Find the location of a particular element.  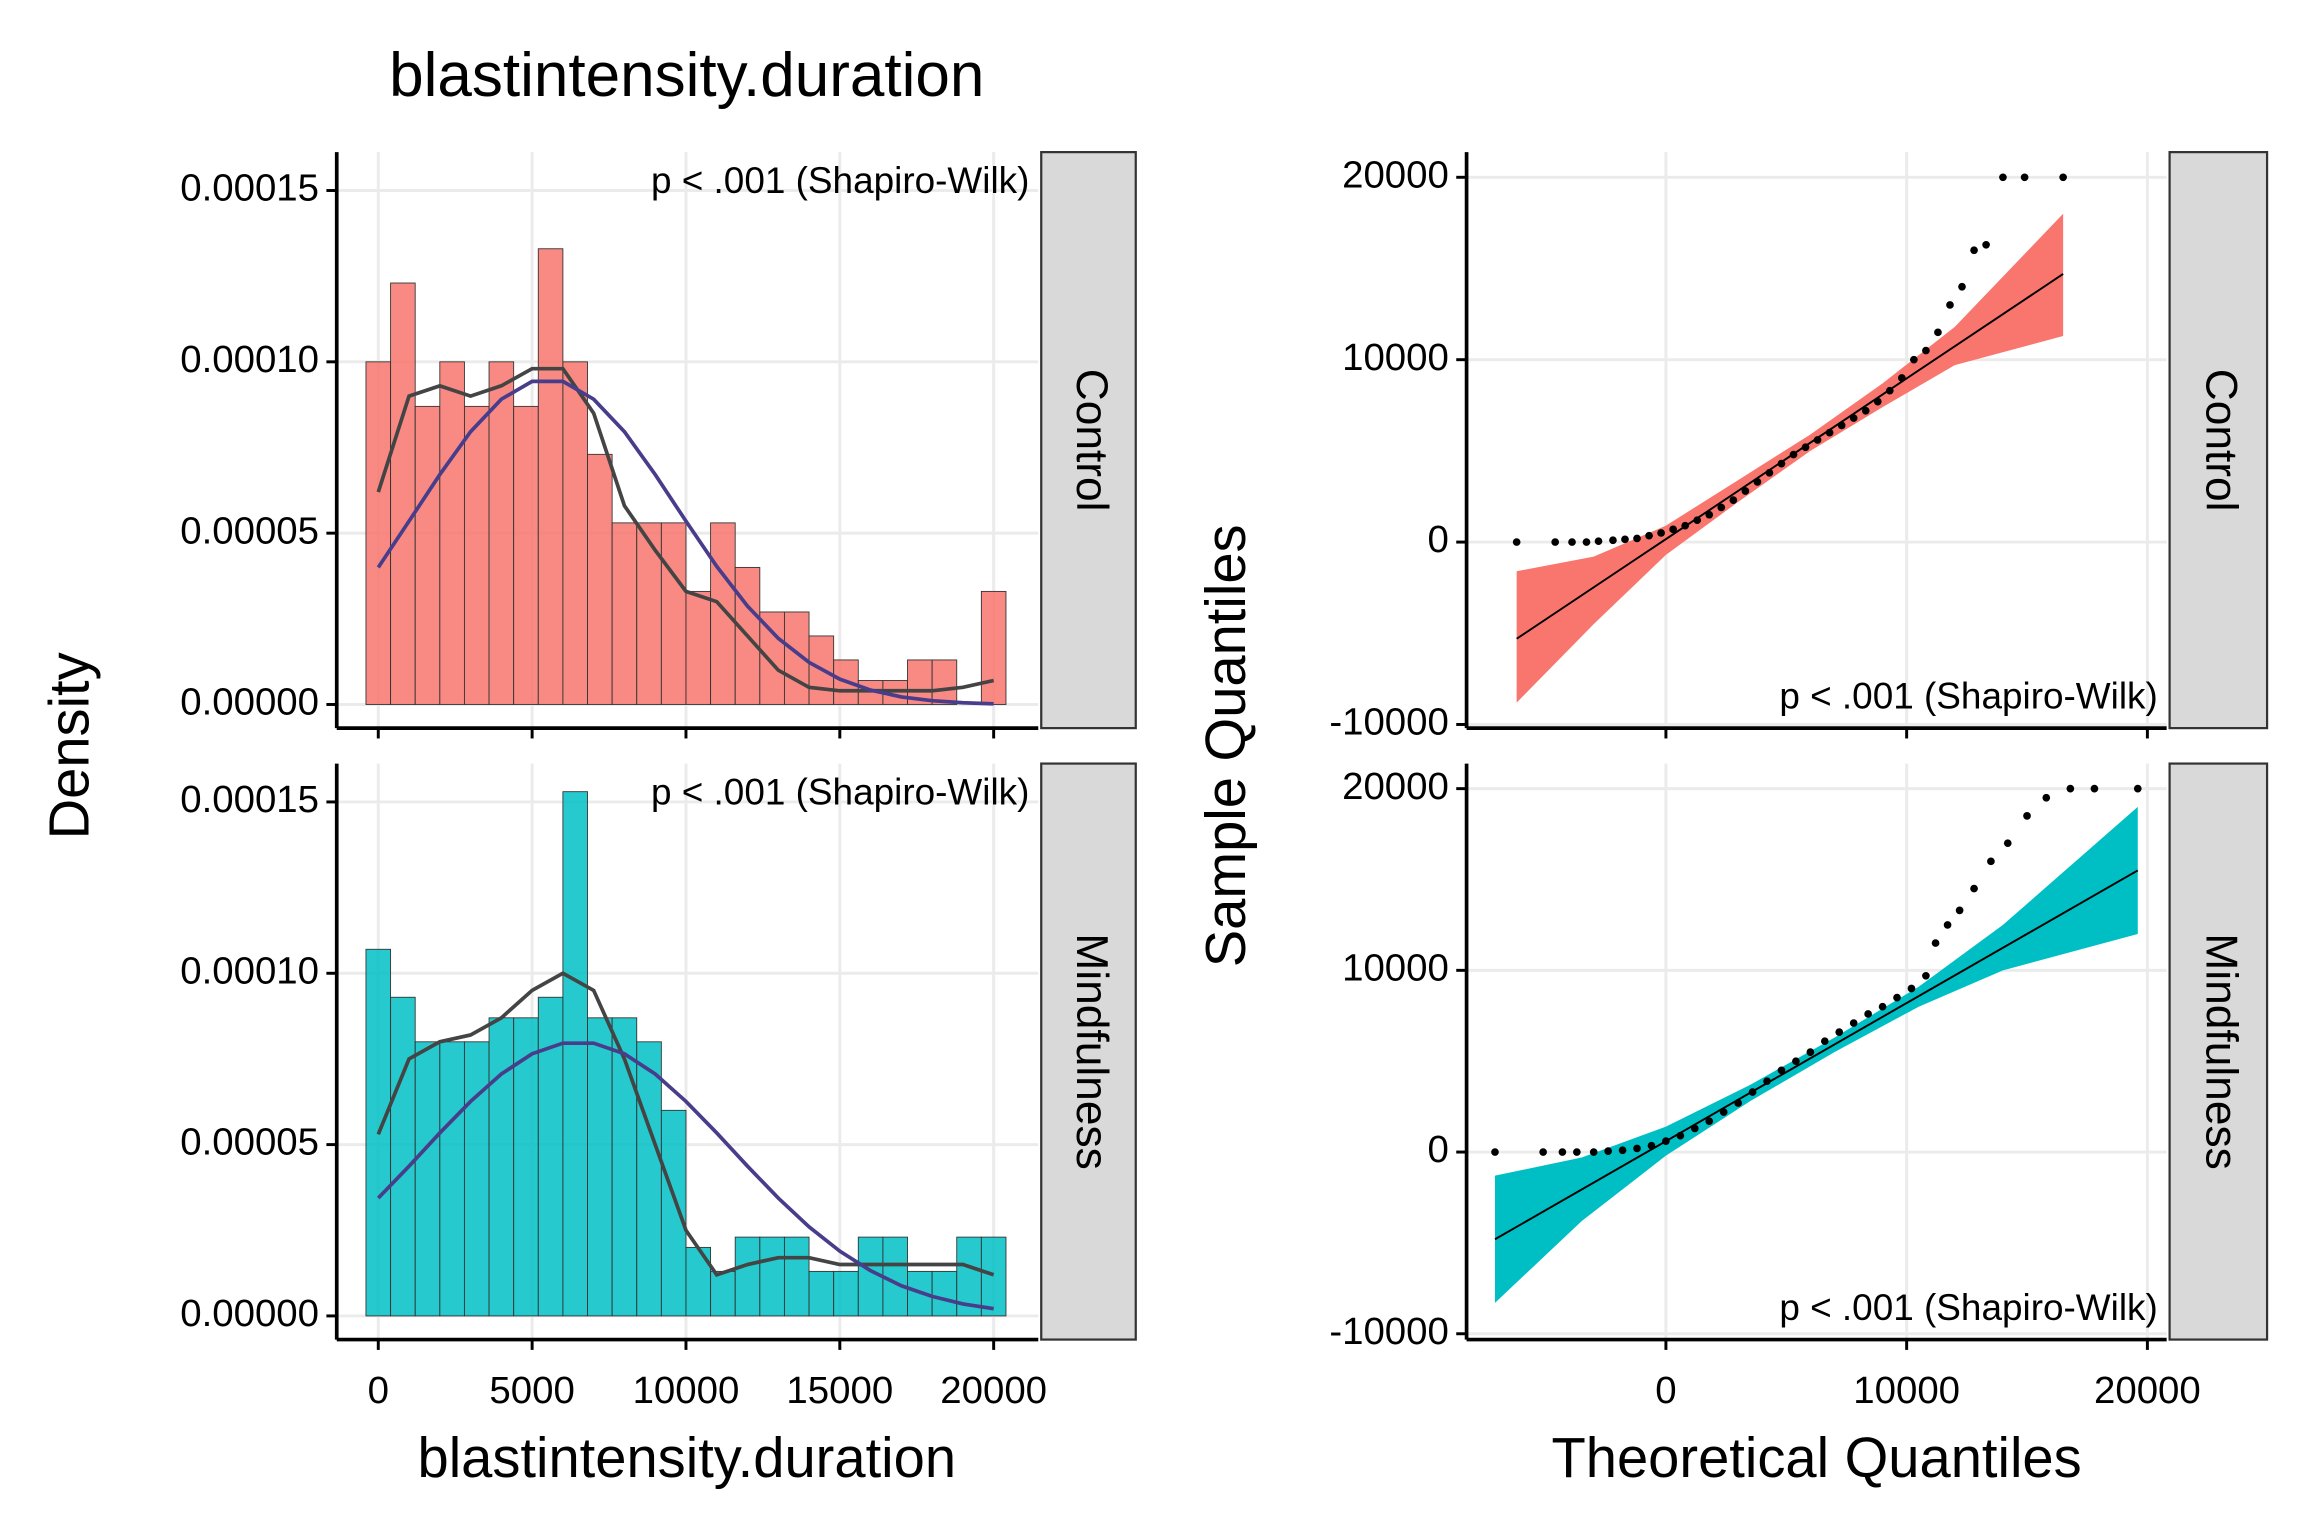

y-tick-label: -10000 is located at coordinates (1389, 1331).